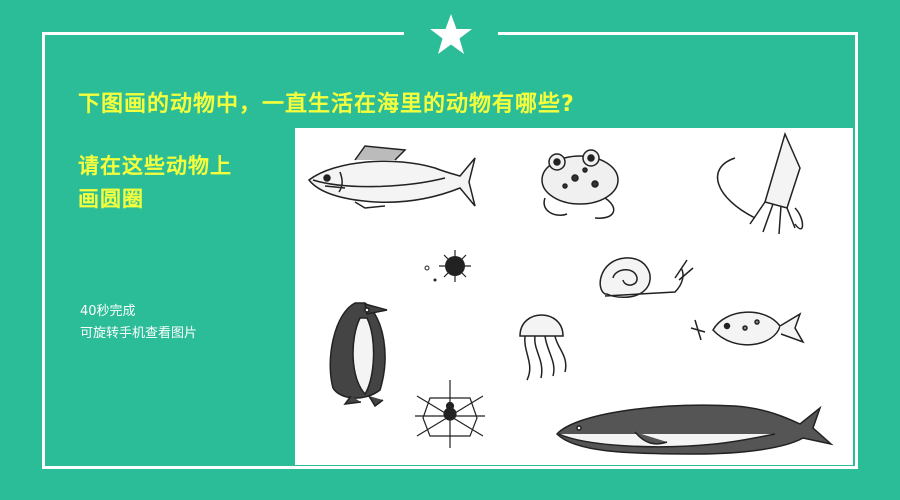 The height and width of the screenshot is (500, 900). Describe the element at coordinates (139, 333) in the screenshot. I see `rotate-hint-note: 可旋转手机查看图片` at that location.